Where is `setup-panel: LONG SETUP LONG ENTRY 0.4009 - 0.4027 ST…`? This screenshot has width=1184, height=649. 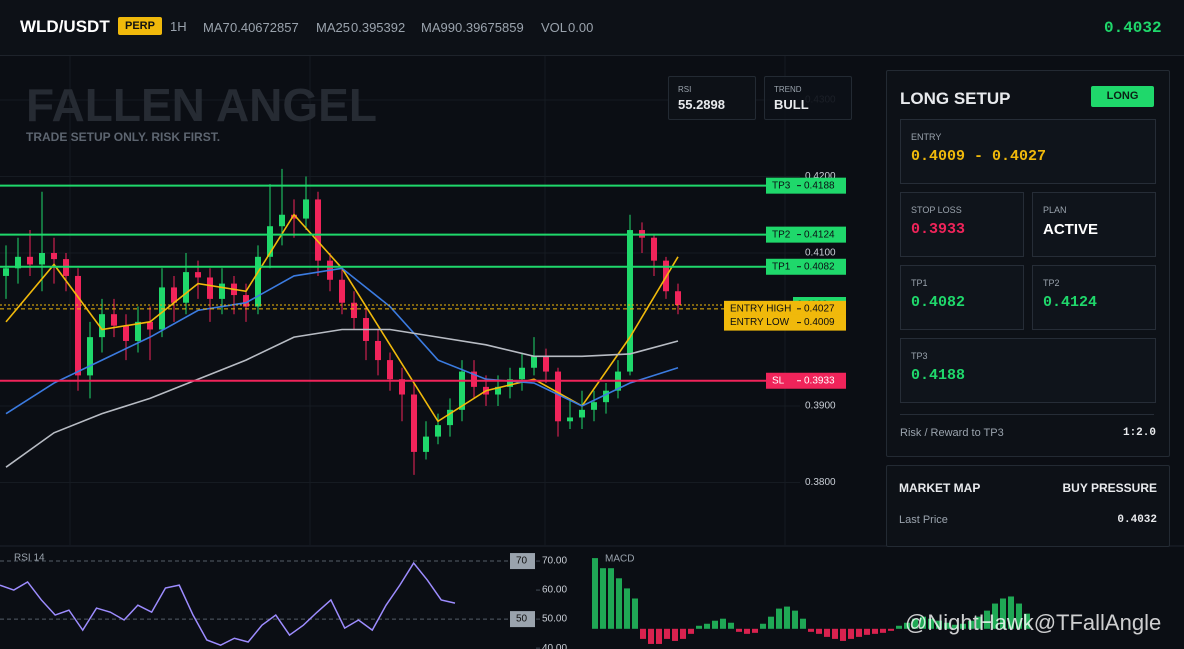 setup-panel: LONG SETUP LONG ENTRY 0.4009 - 0.4027 ST… is located at coordinates (1028, 263).